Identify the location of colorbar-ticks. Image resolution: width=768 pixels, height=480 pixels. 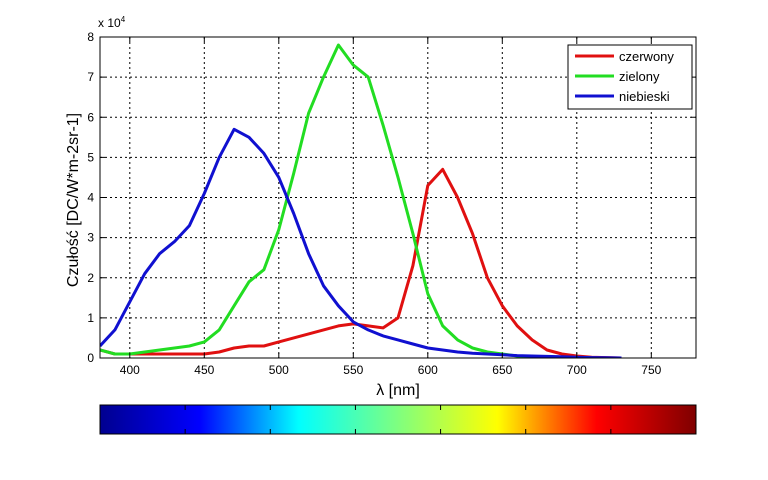
(398, 419).